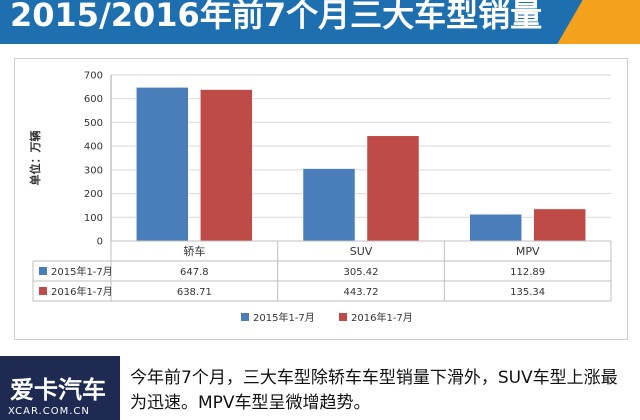 The image size is (640, 420). Describe the element at coordinates (382, 317) in the screenshot. I see `legend-label: 2016年1-7月` at that location.